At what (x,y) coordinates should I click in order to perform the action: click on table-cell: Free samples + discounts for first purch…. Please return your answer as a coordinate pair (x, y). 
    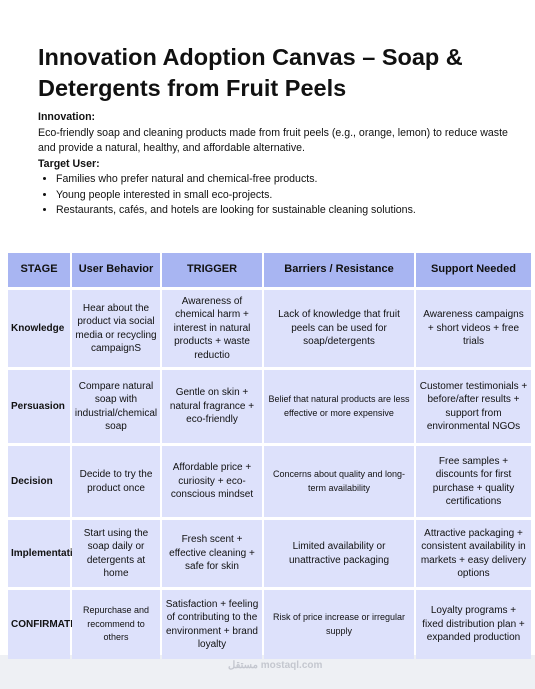
    Looking at the image, I should click on (473, 481).